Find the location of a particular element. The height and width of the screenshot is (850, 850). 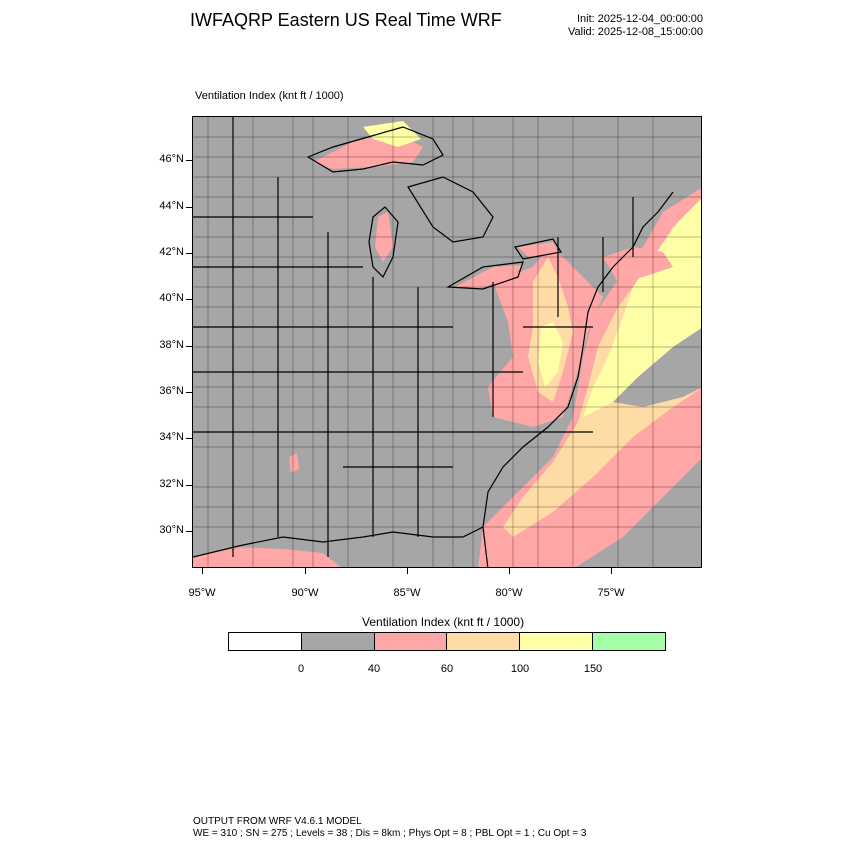

lat-label-42: 42°N is located at coordinates (171, 252).